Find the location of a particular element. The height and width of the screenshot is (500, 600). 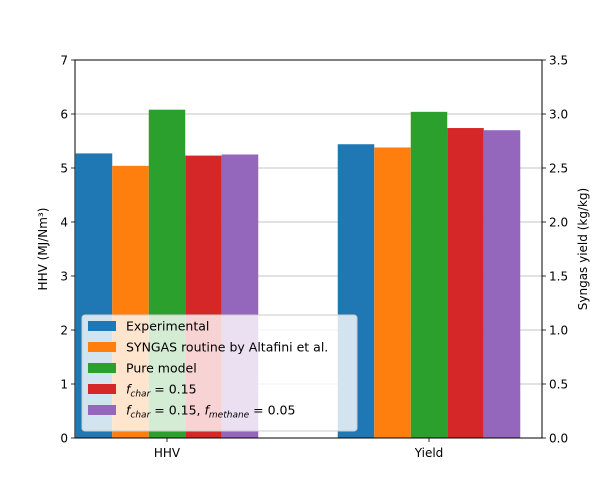

x-tick-label: Yield is located at coordinates (429, 453).